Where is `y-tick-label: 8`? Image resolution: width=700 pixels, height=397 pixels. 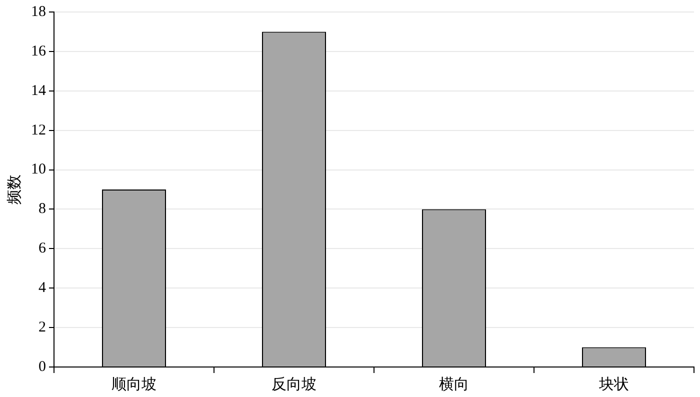
y-tick-label: 8 is located at coordinates (42, 209).